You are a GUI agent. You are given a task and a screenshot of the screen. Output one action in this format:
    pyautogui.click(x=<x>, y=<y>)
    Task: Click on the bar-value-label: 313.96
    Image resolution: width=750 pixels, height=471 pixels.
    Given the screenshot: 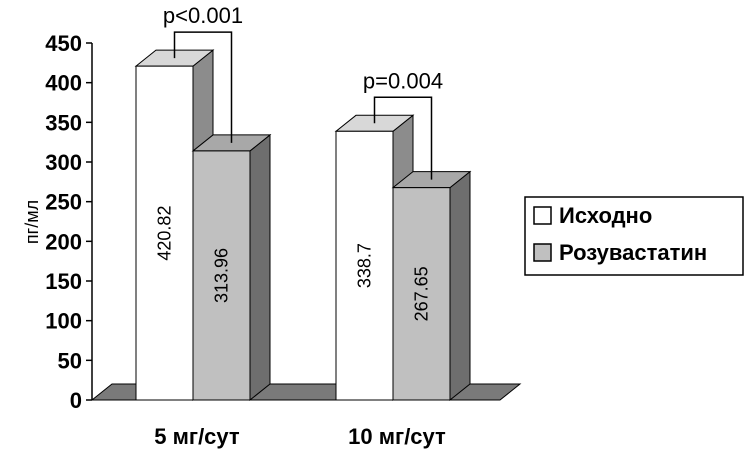 What is the action you would take?
    pyautogui.click(x=222, y=275)
    